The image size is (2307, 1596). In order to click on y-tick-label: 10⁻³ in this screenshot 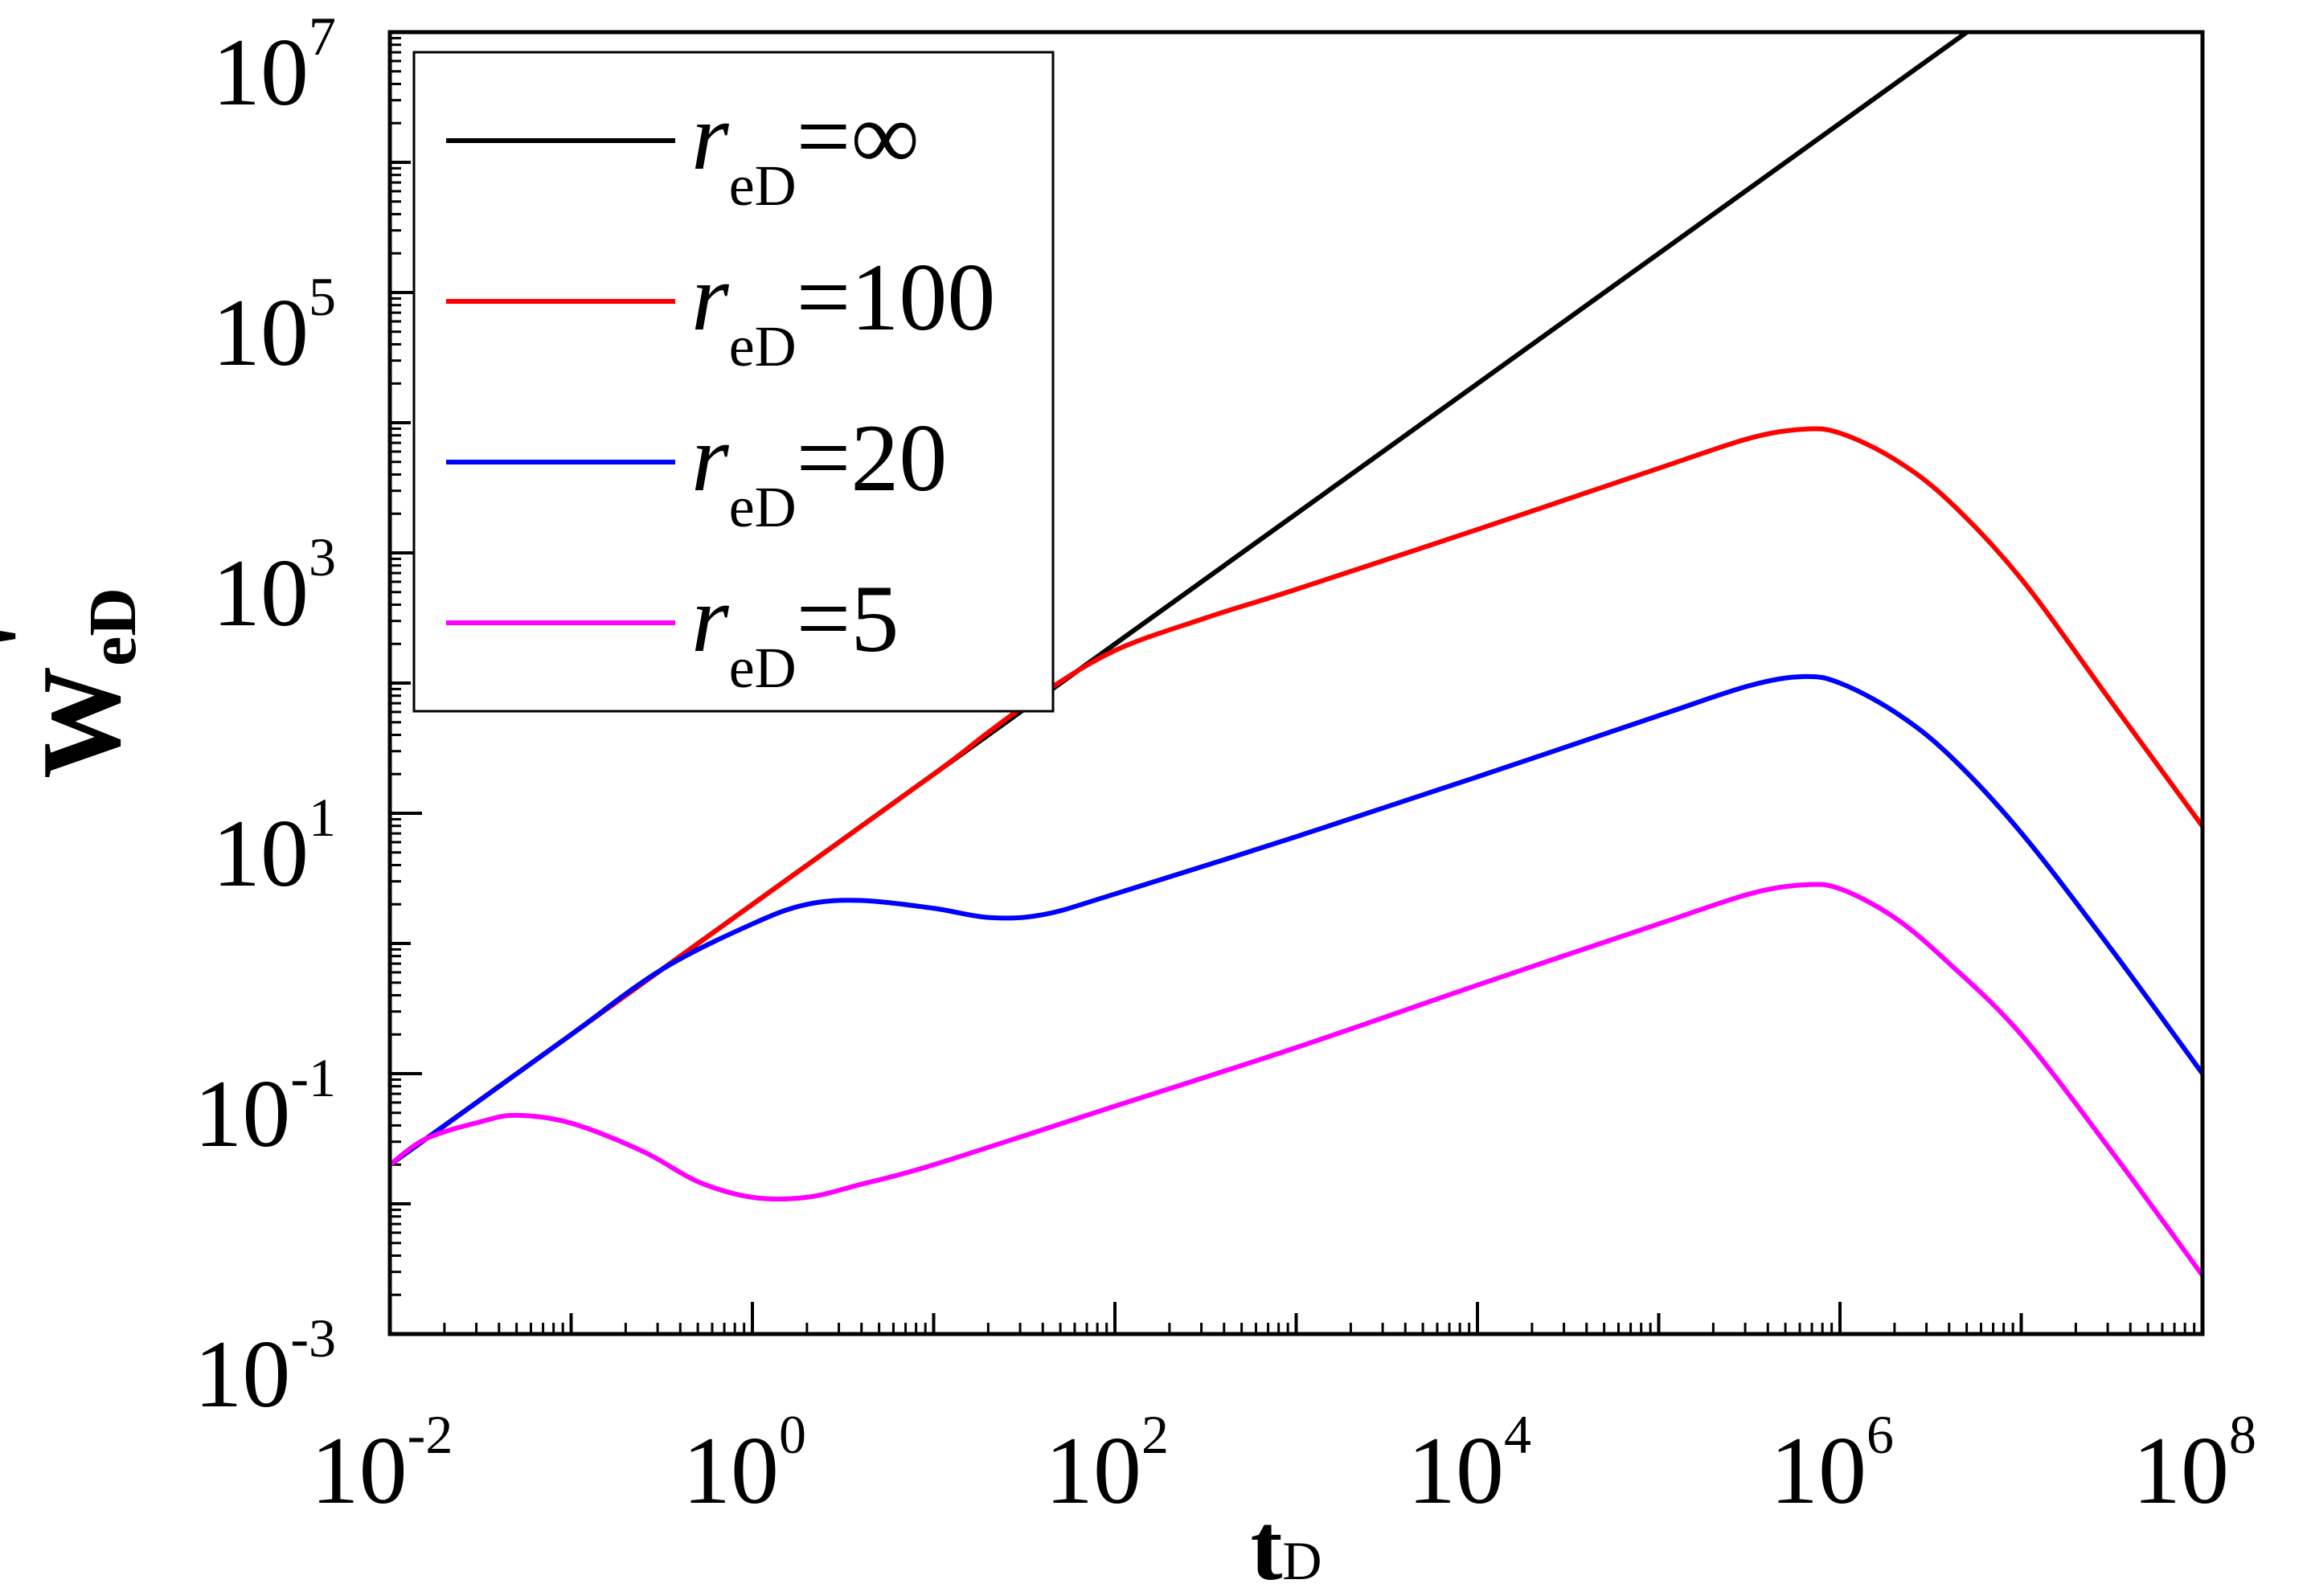, I will do `click(265, 1367)`.